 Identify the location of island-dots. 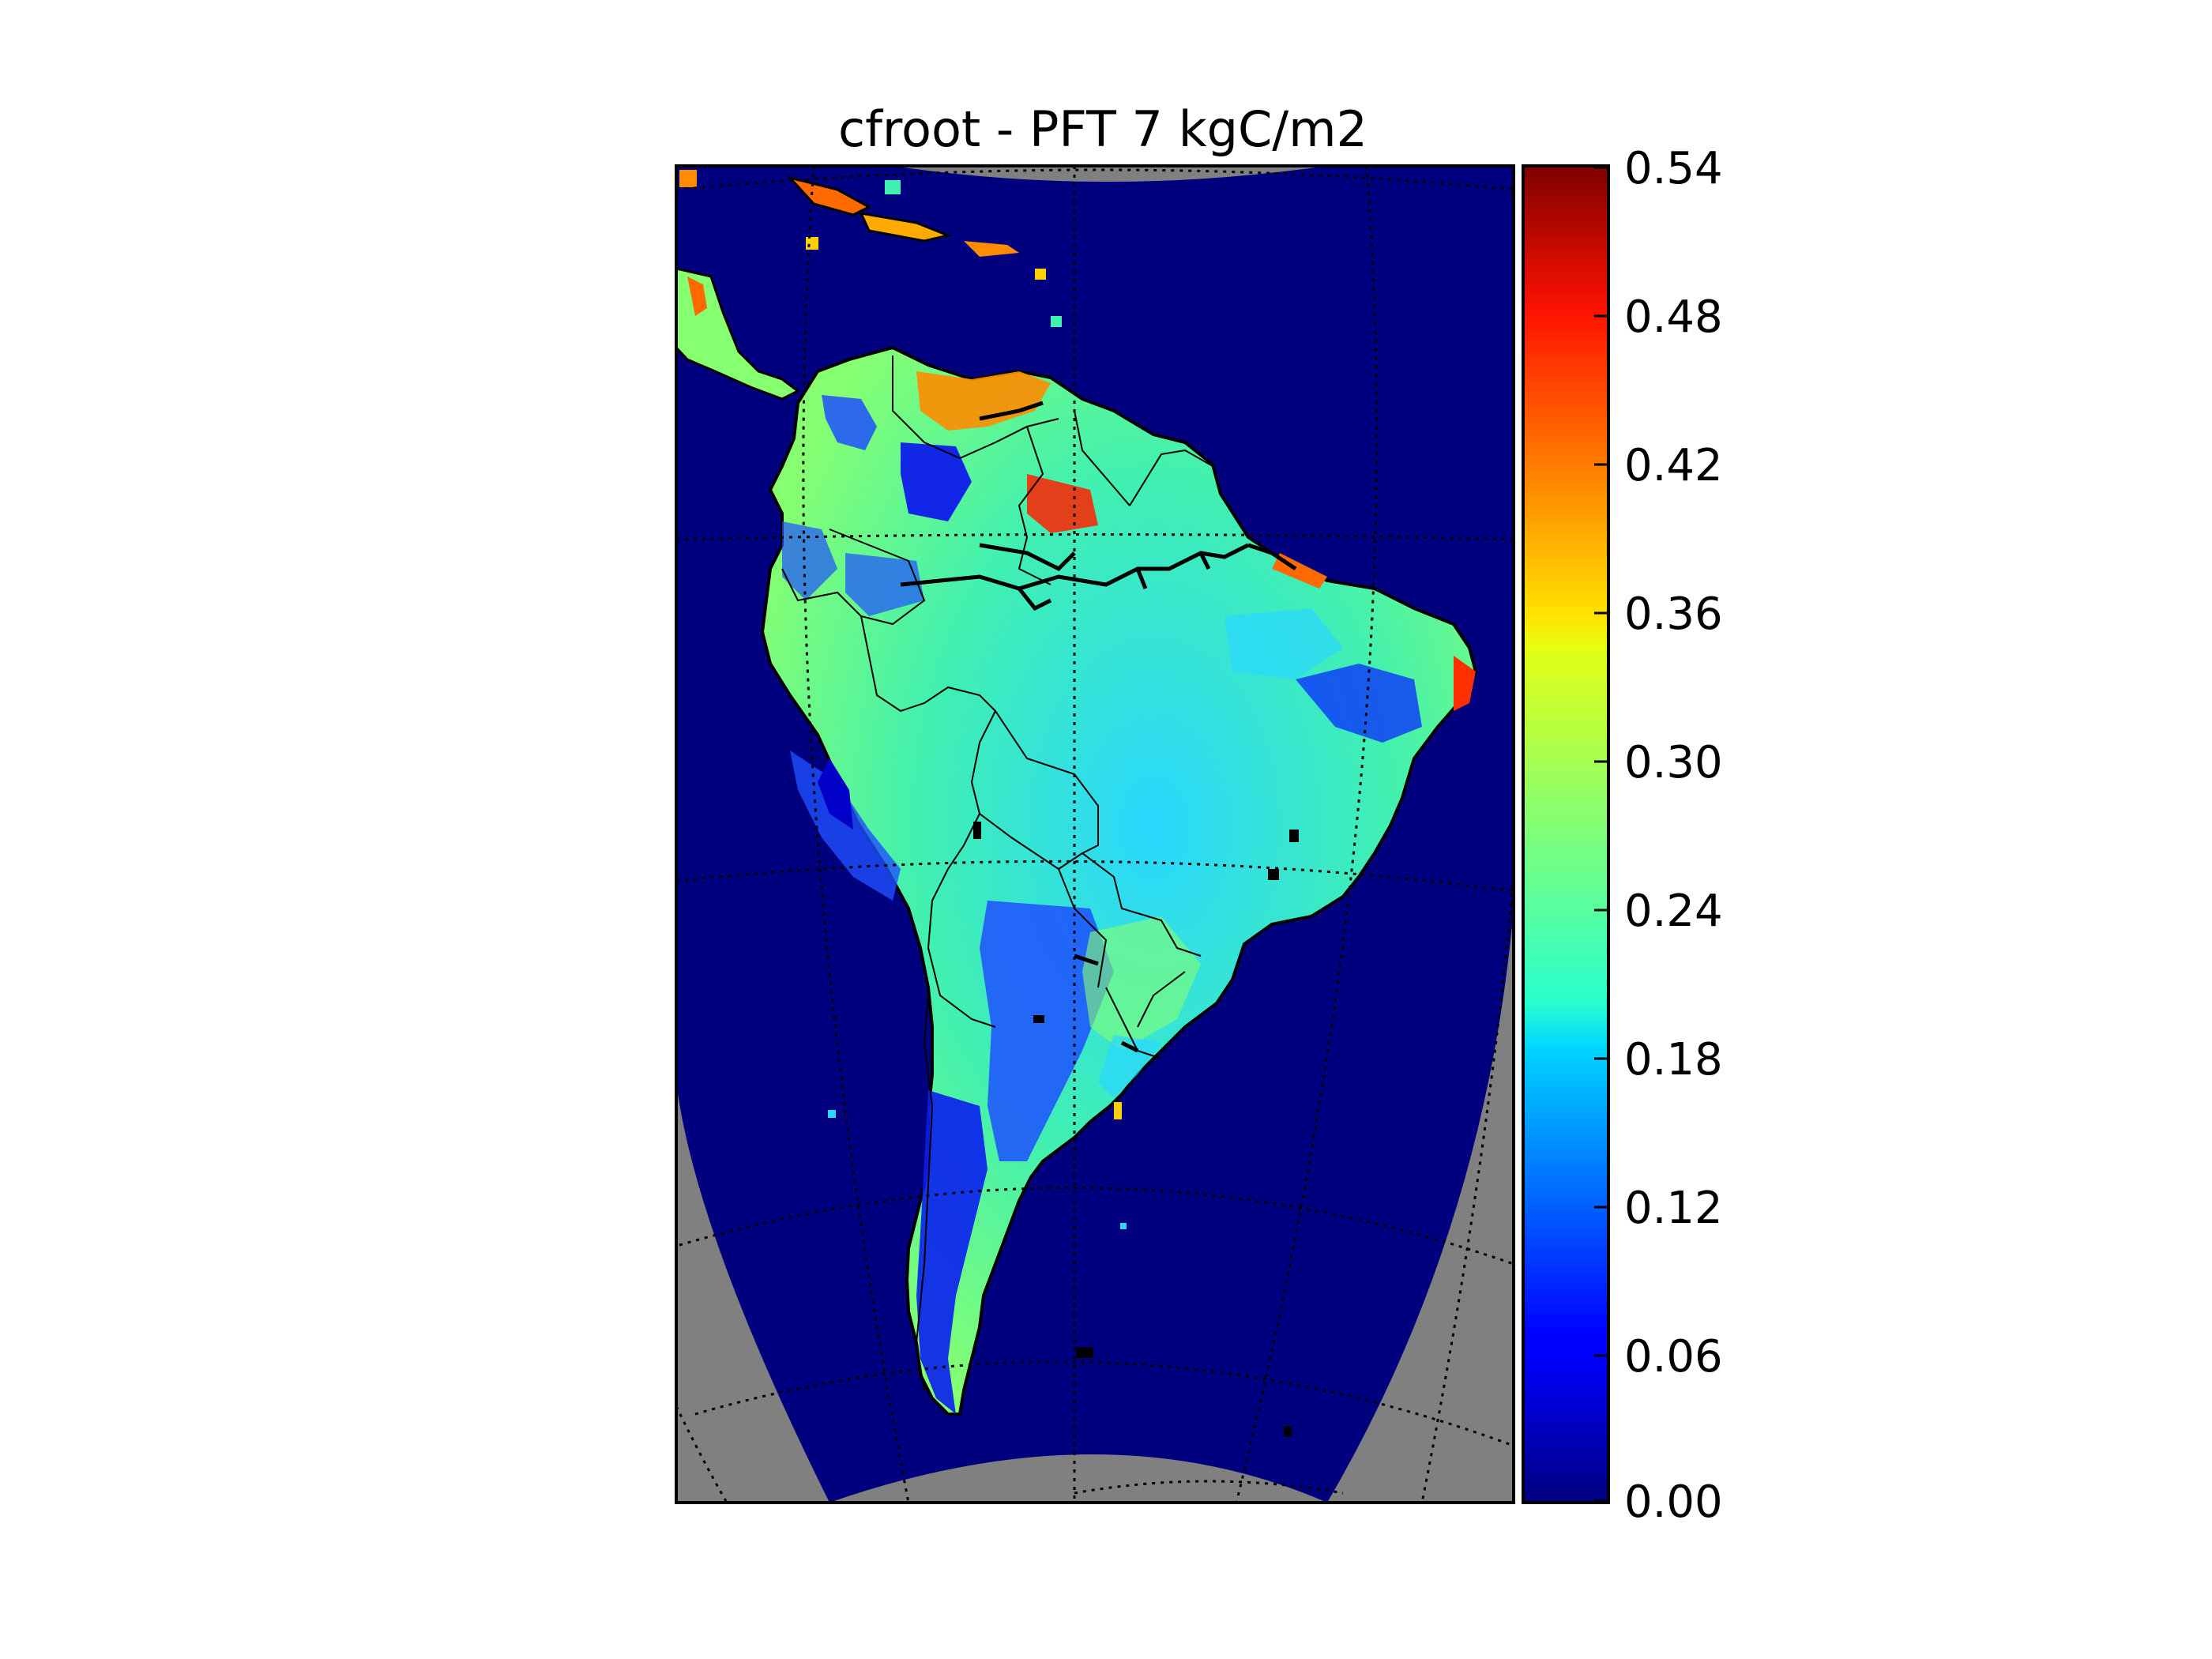
(1064, 1129).